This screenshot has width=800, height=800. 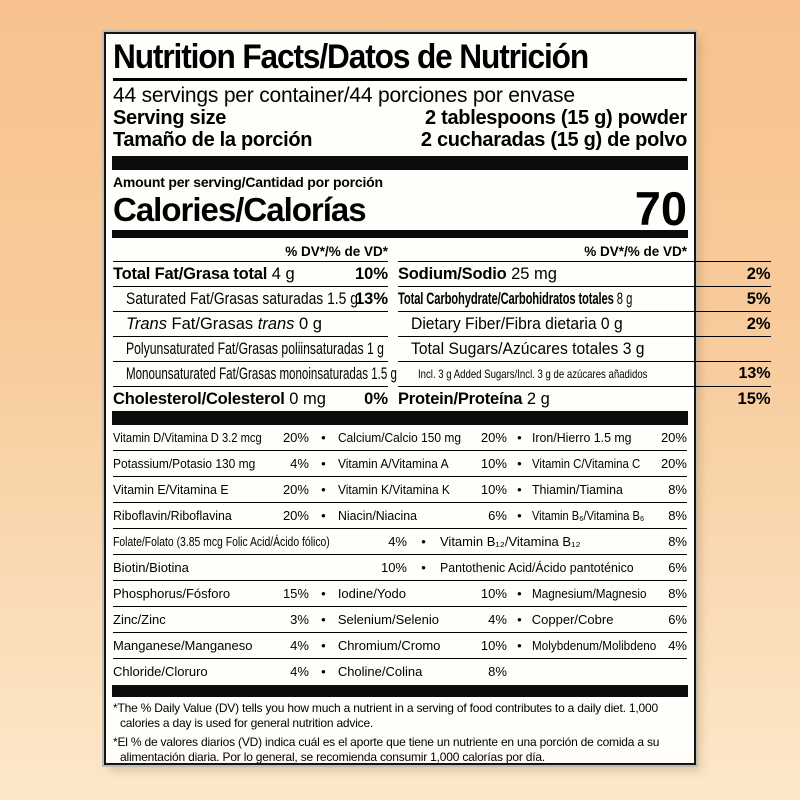 I want to click on vitamin-pct: 6%, so click(x=677, y=619).